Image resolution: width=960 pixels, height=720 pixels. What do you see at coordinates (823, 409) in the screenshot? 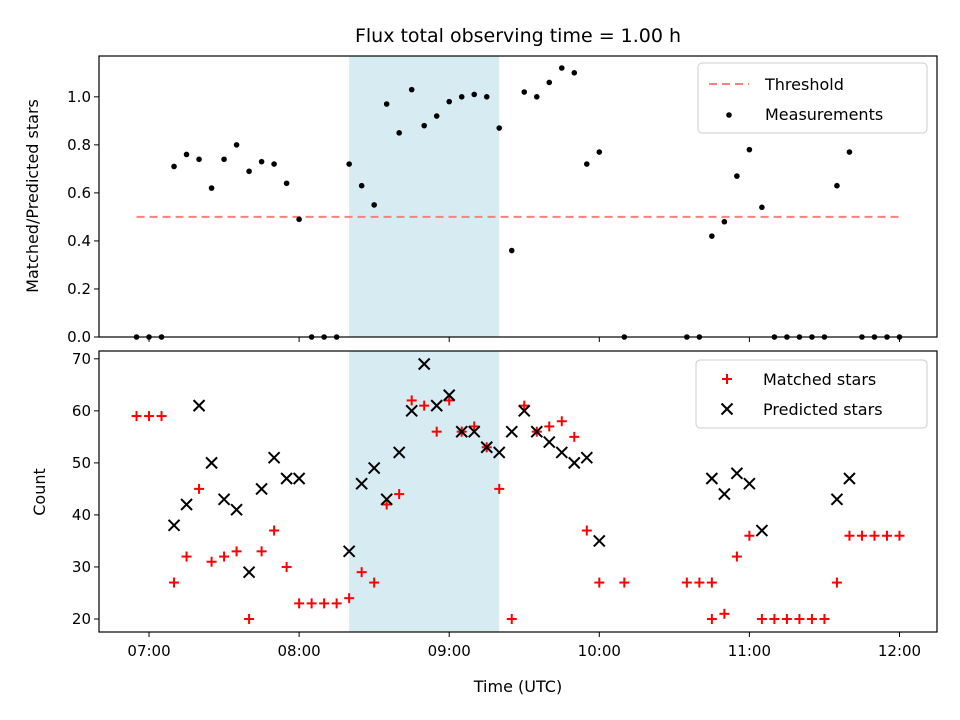
I see `legend-predicted-label: Predicted stars` at bounding box center [823, 409].